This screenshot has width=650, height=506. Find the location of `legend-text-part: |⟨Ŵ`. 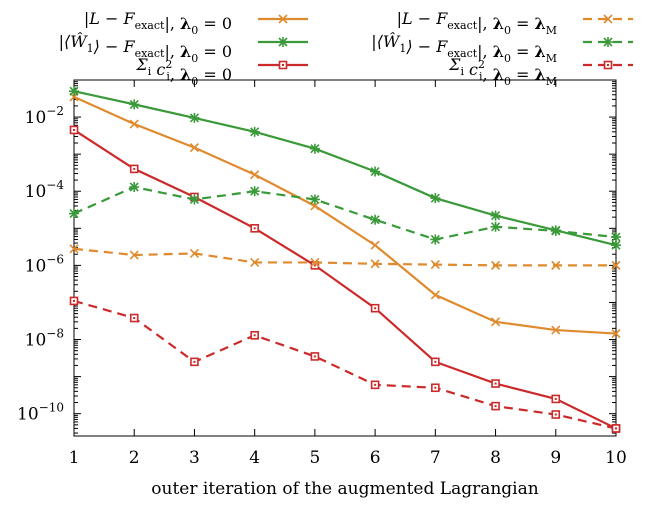

legend-text-part: |⟨Ŵ is located at coordinates (386, 41).